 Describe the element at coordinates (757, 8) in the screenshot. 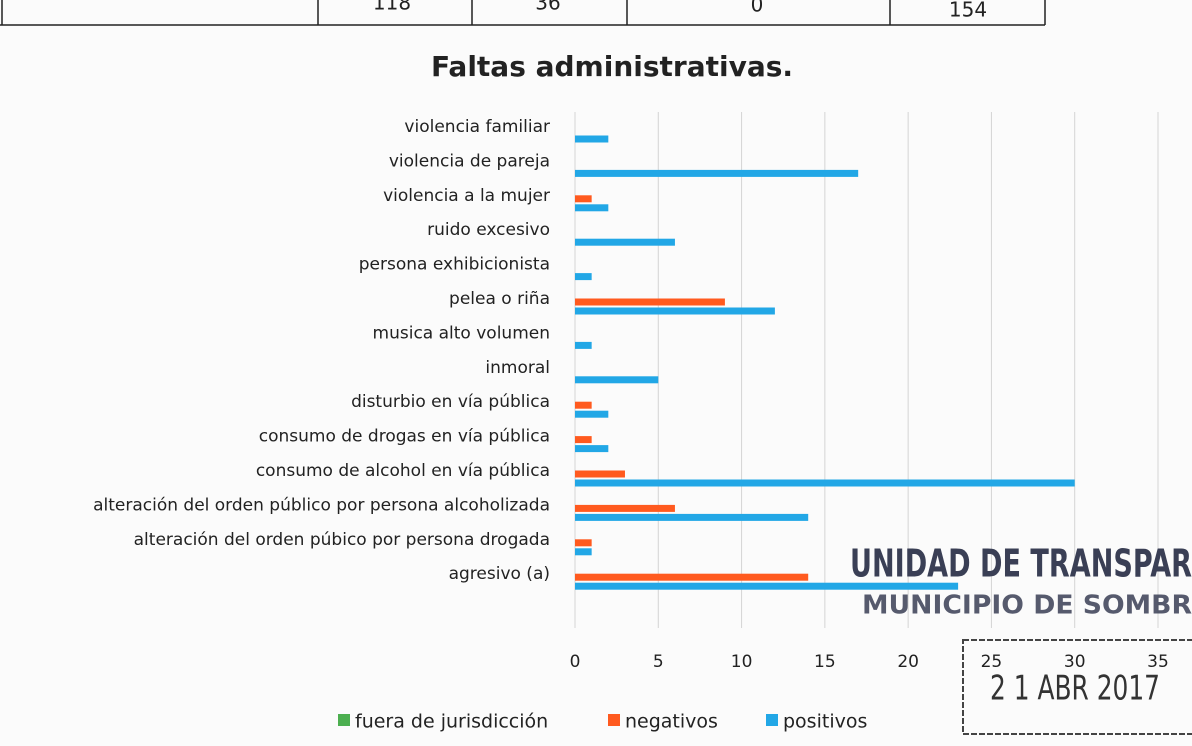

I see `table-cell: 0` at that location.